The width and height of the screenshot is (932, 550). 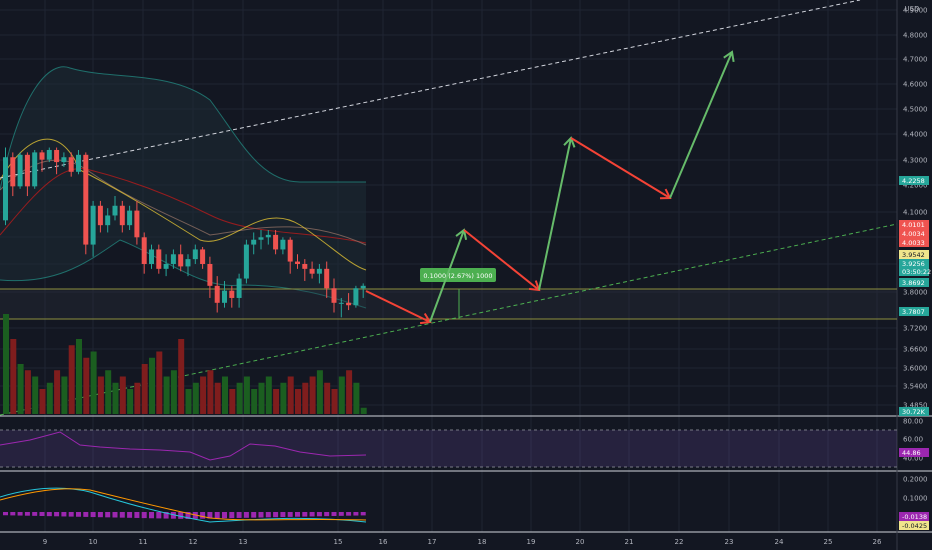 I want to click on price-tick-label: 4.8000, so click(x=915, y=36).